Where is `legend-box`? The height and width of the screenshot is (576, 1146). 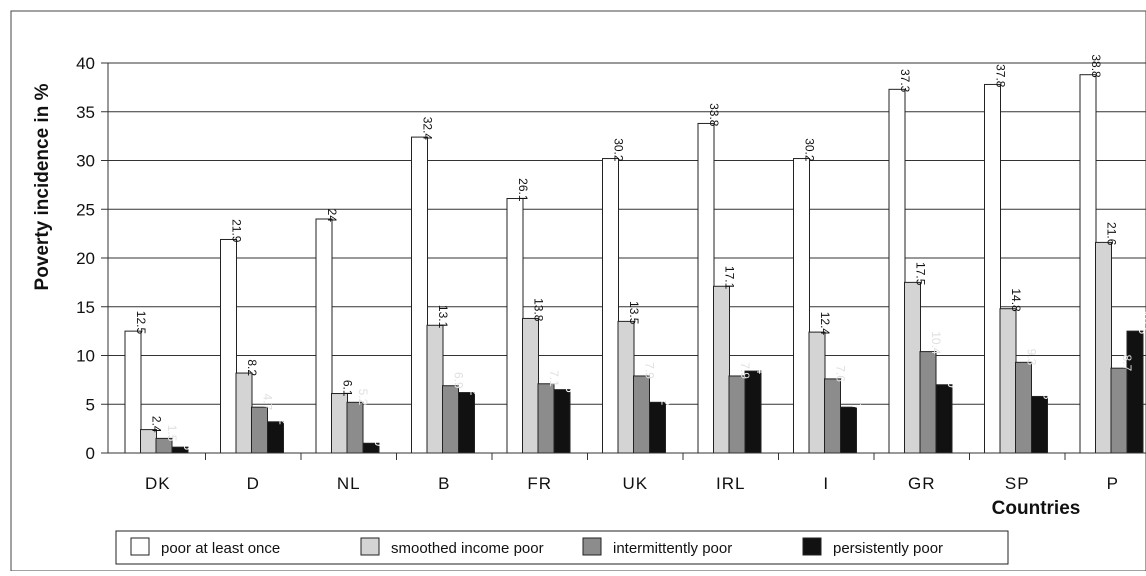 legend-box is located at coordinates (562, 547).